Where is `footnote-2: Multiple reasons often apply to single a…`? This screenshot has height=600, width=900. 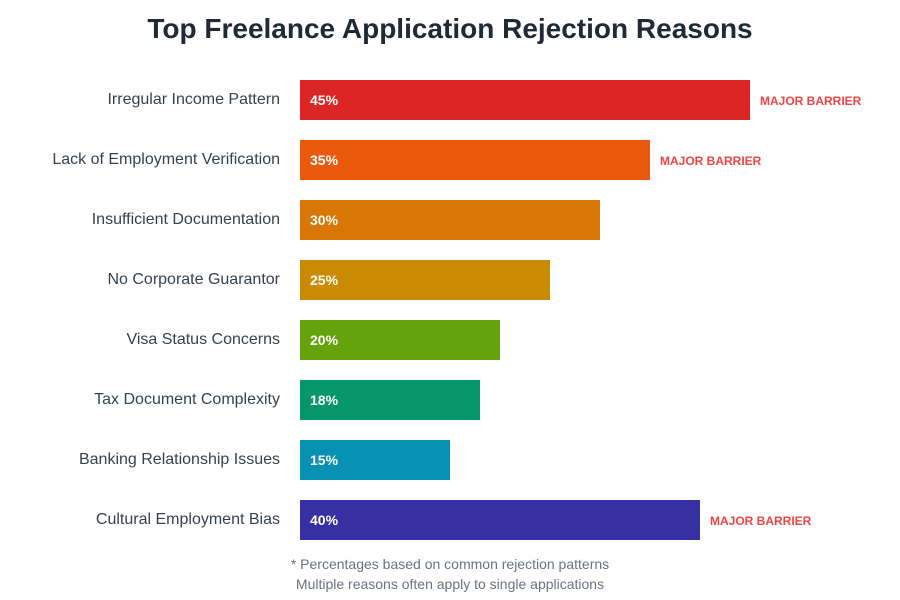
footnote-2: Multiple reasons often apply to single a… is located at coordinates (450, 584).